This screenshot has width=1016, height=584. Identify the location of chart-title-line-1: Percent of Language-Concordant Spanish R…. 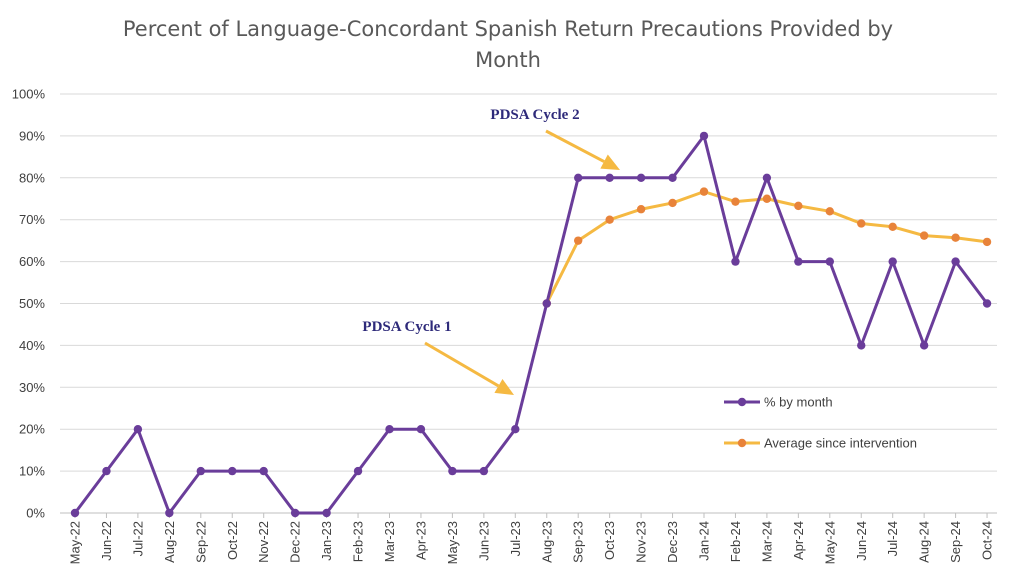
(508, 29).